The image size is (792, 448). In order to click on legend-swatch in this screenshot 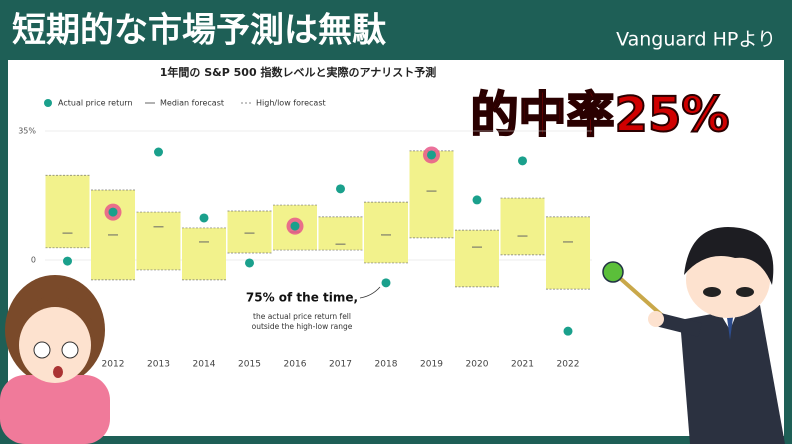, I will do `click(48, 103)`.